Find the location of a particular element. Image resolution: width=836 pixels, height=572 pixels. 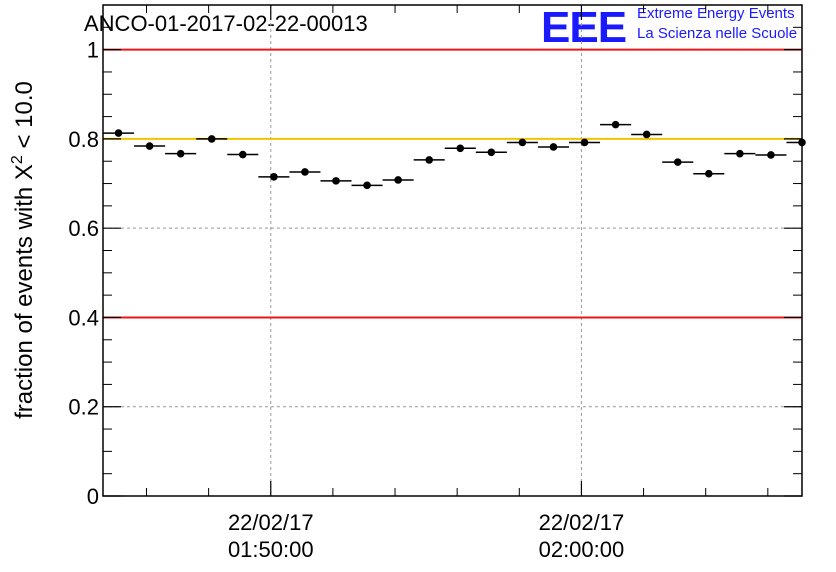

x-tick-time-label: 01:50:00 is located at coordinates (271, 549).